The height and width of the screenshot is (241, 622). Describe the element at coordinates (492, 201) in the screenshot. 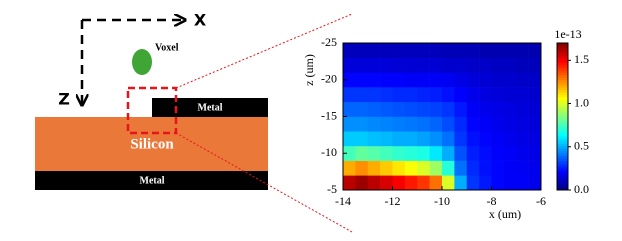

I see `x-tick-label: -8` at that location.